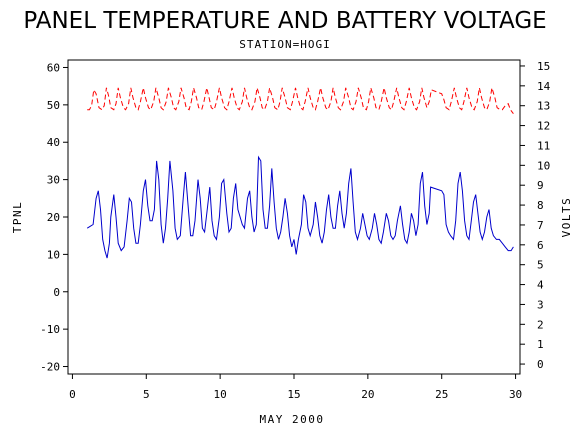 Image resolution: width=570 pixels, height=430 pixels. Describe the element at coordinates (284, 44) in the screenshot. I see `chart-subtitle: STATION=HOGI` at that location.